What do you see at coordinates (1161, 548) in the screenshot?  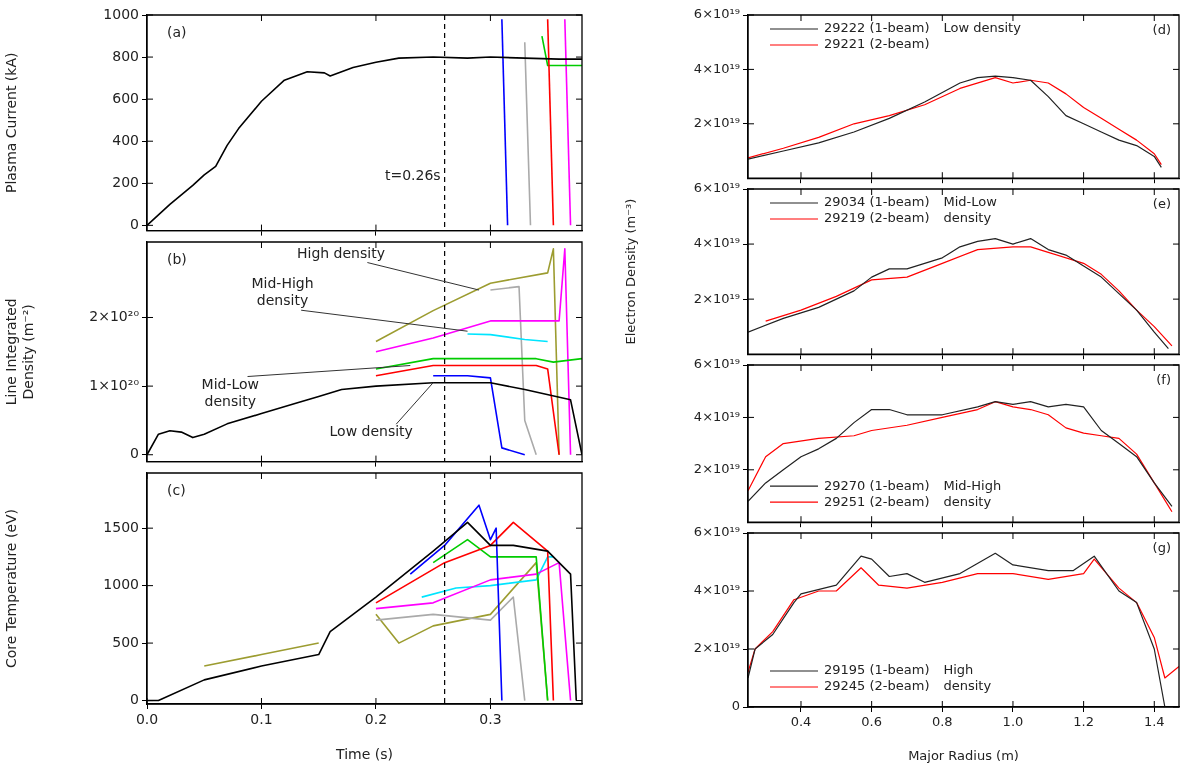 I see `annotation: (g)` at bounding box center [1161, 548].